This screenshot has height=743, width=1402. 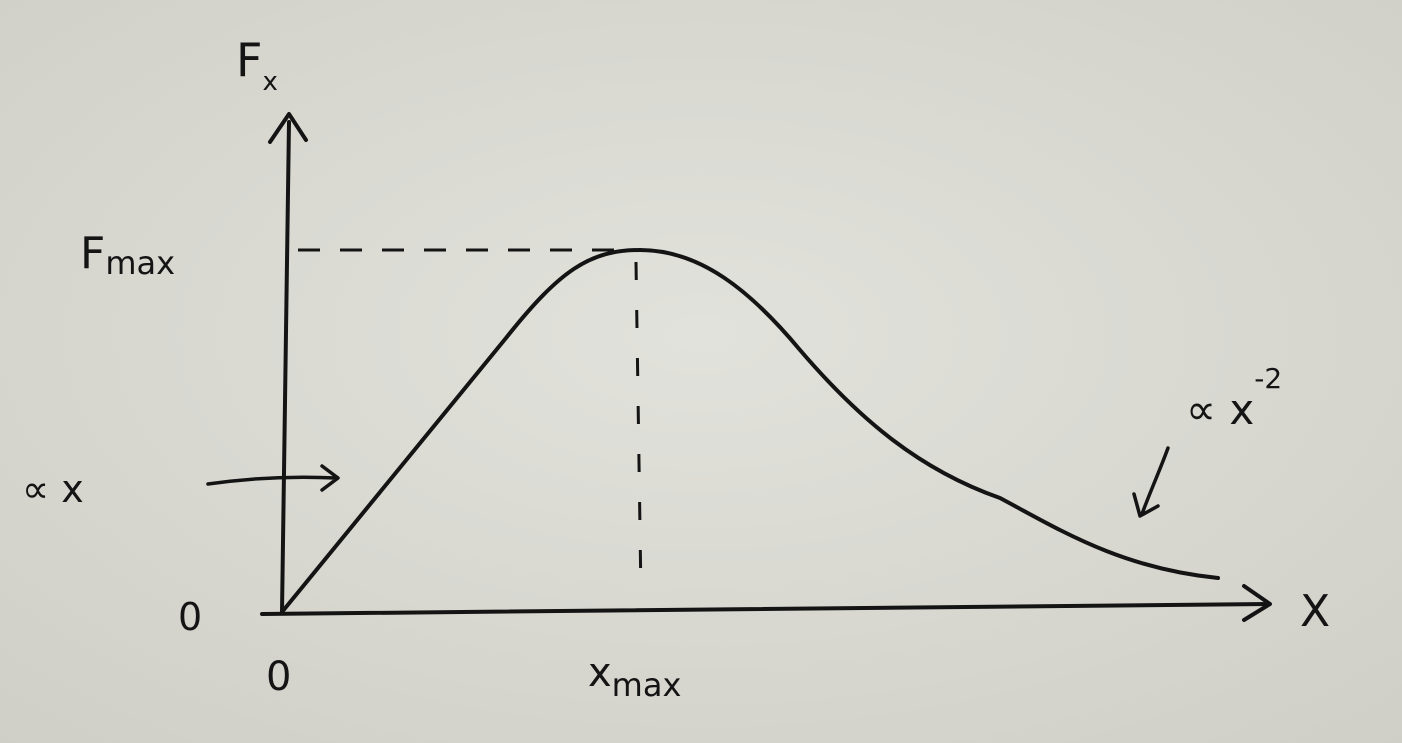 What do you see at coordinates (634, 677) in the screenshot?
I see `peak-x-label: xmax` at bounding box center [634, 677].